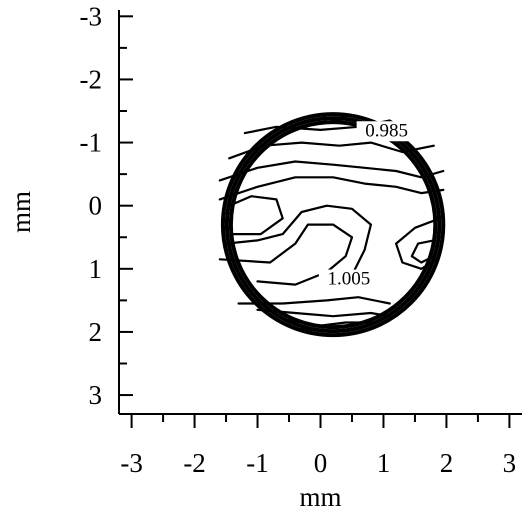 The width and height of the screenshot is (526, 514). Describe the element at coordinates (320, 497) in the screenshot. I see `x-axis-label: mm` at that location.